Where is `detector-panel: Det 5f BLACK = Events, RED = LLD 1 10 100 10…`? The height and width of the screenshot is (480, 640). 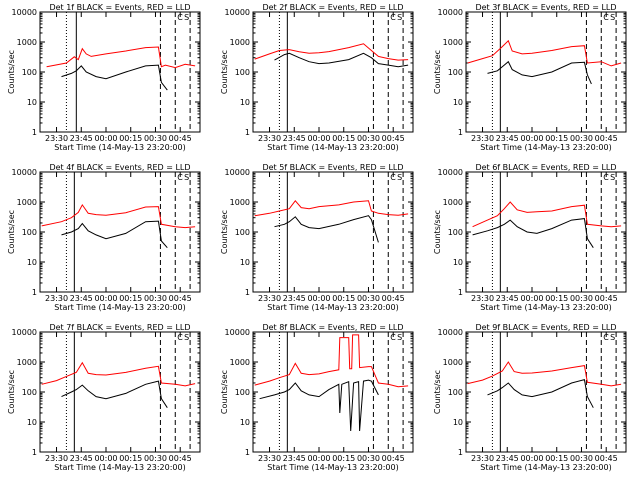 detector-panel: Det 5f BLACK = Events, RED = LLD 1 10 100 10… is located at coordinates (317, 237).